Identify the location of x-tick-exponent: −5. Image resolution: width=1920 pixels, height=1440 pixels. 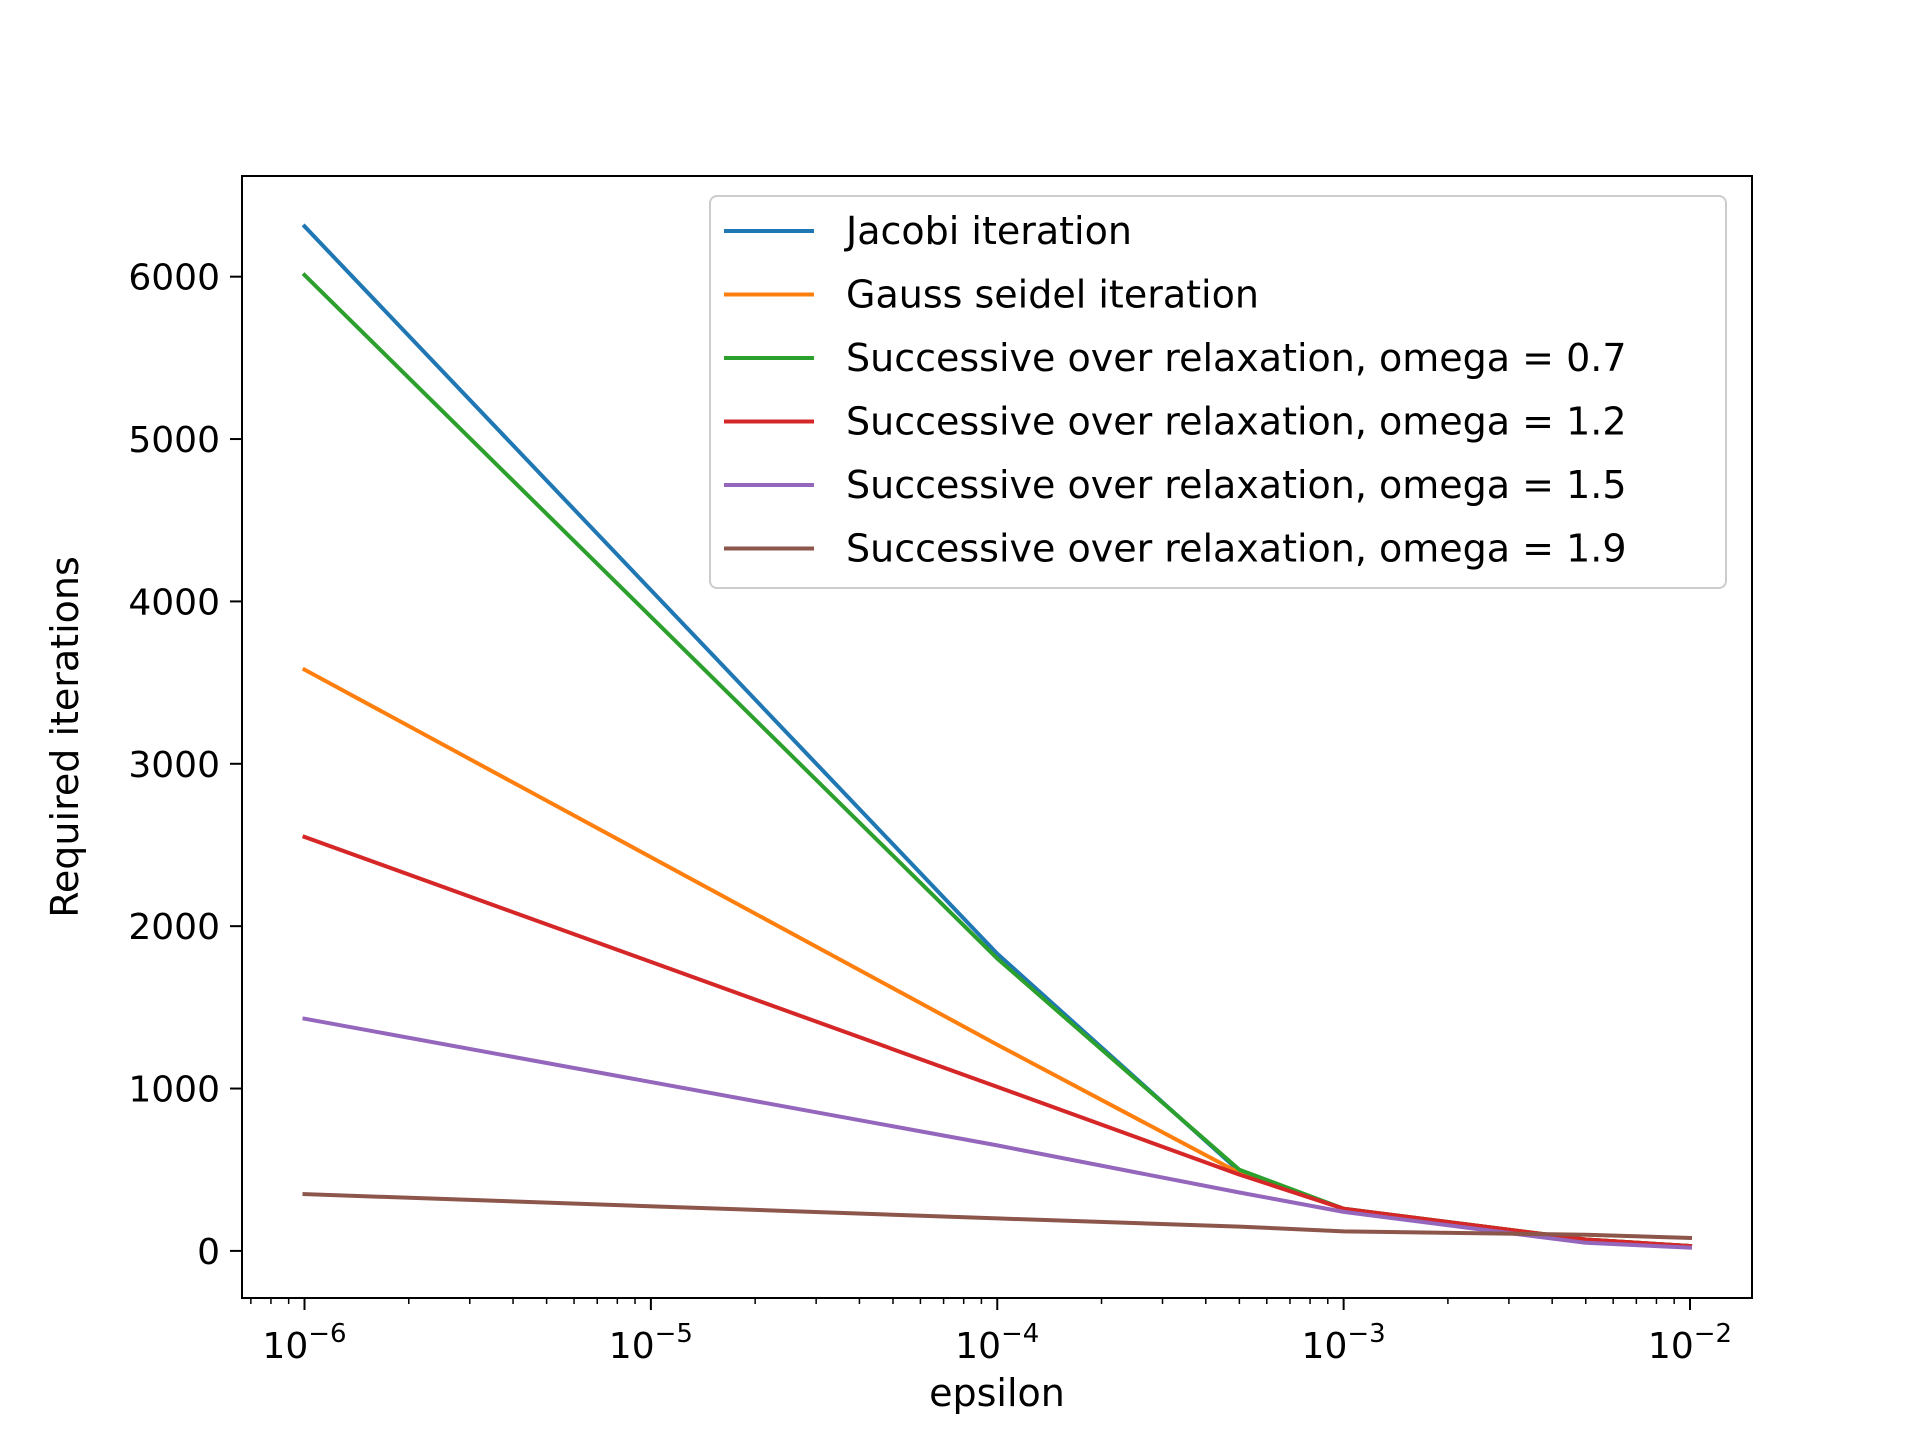
(674, 1334).